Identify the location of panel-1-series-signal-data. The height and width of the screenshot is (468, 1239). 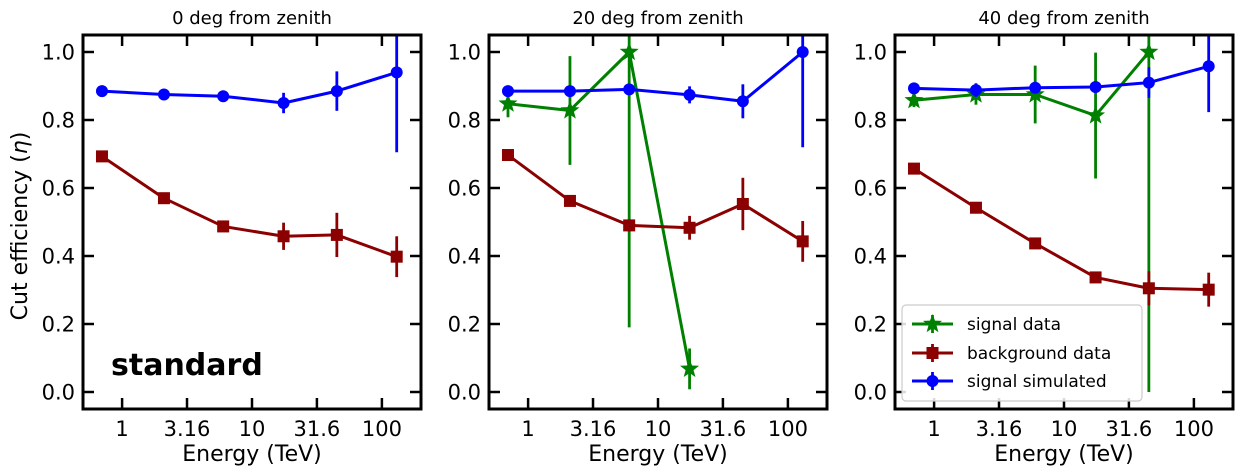
(599, 212).